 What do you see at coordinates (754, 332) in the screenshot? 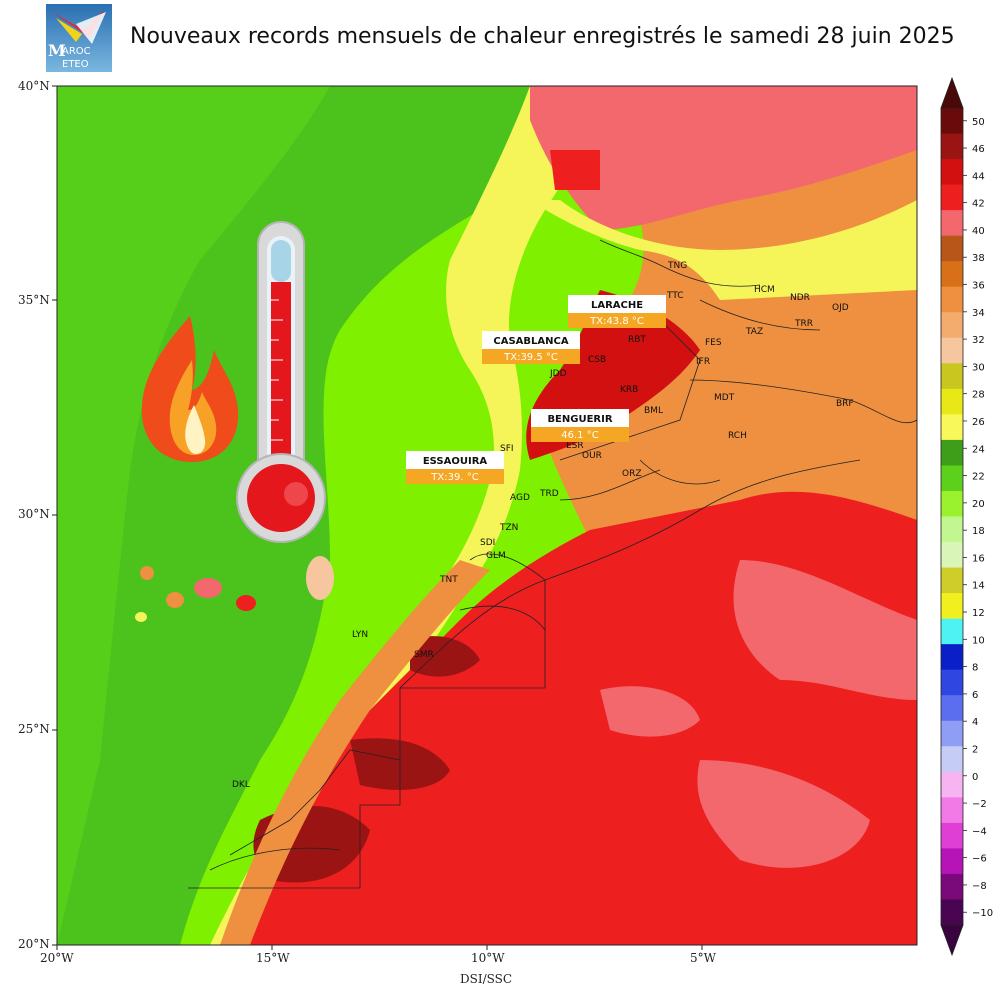
I see `station-taz: TAZ` at bounding box center [754, 332].